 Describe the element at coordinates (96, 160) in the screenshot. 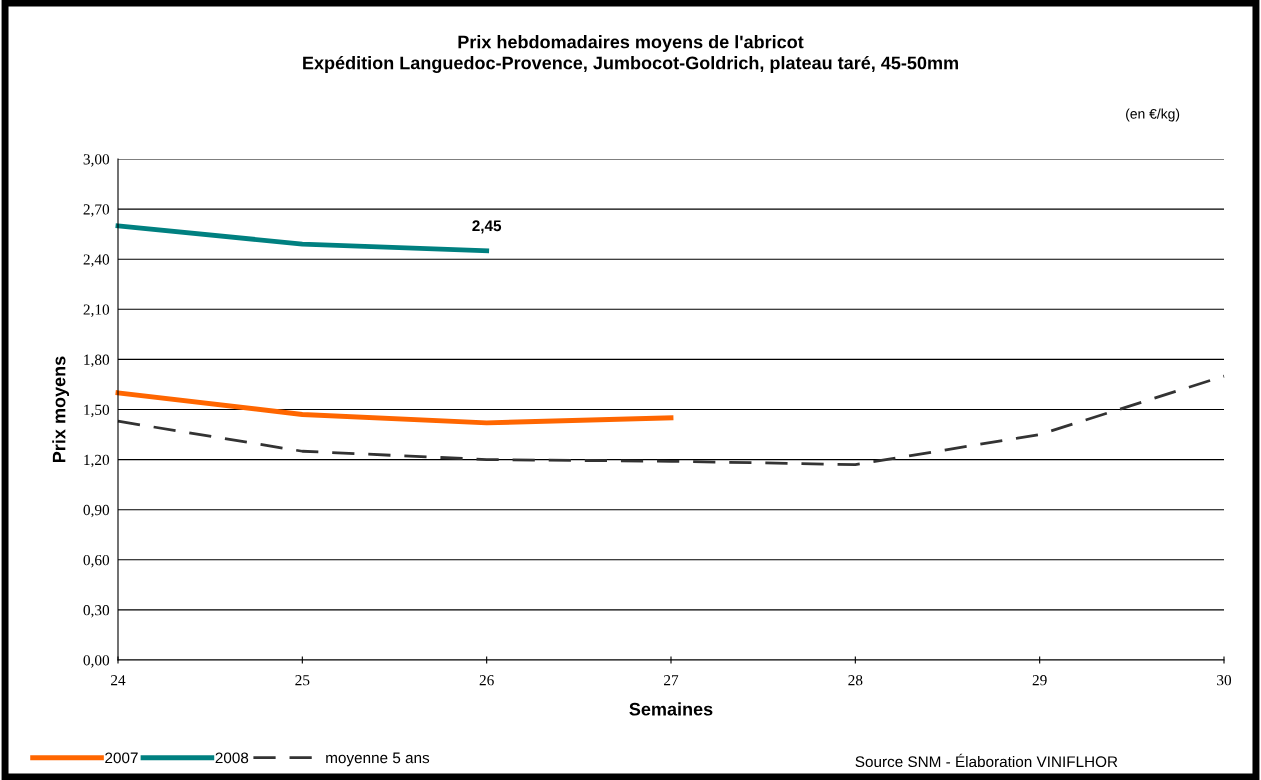

I see `y-tick-label: 3,00` at that location.